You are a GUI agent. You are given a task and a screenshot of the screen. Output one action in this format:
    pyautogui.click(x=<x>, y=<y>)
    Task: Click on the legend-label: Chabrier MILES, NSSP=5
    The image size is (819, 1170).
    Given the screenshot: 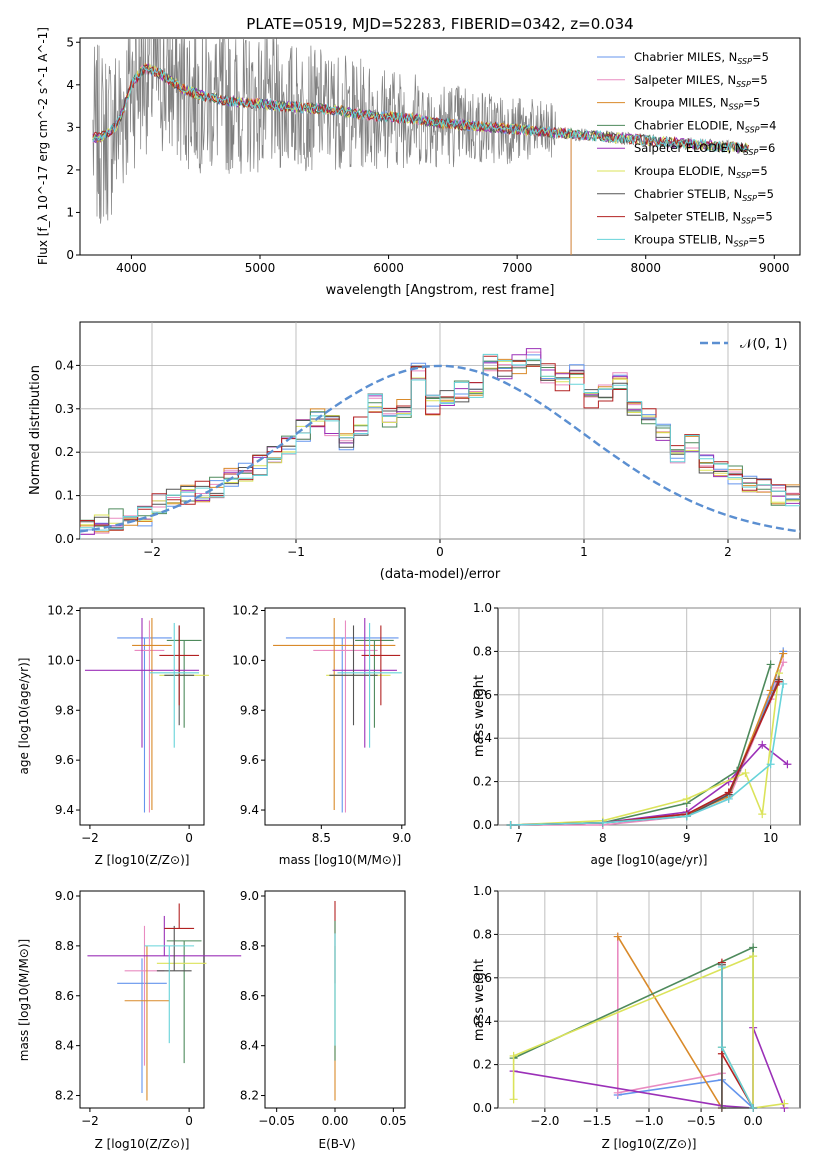 What is the action you would take?
    pyautogui.click(x=701, y=58)
    